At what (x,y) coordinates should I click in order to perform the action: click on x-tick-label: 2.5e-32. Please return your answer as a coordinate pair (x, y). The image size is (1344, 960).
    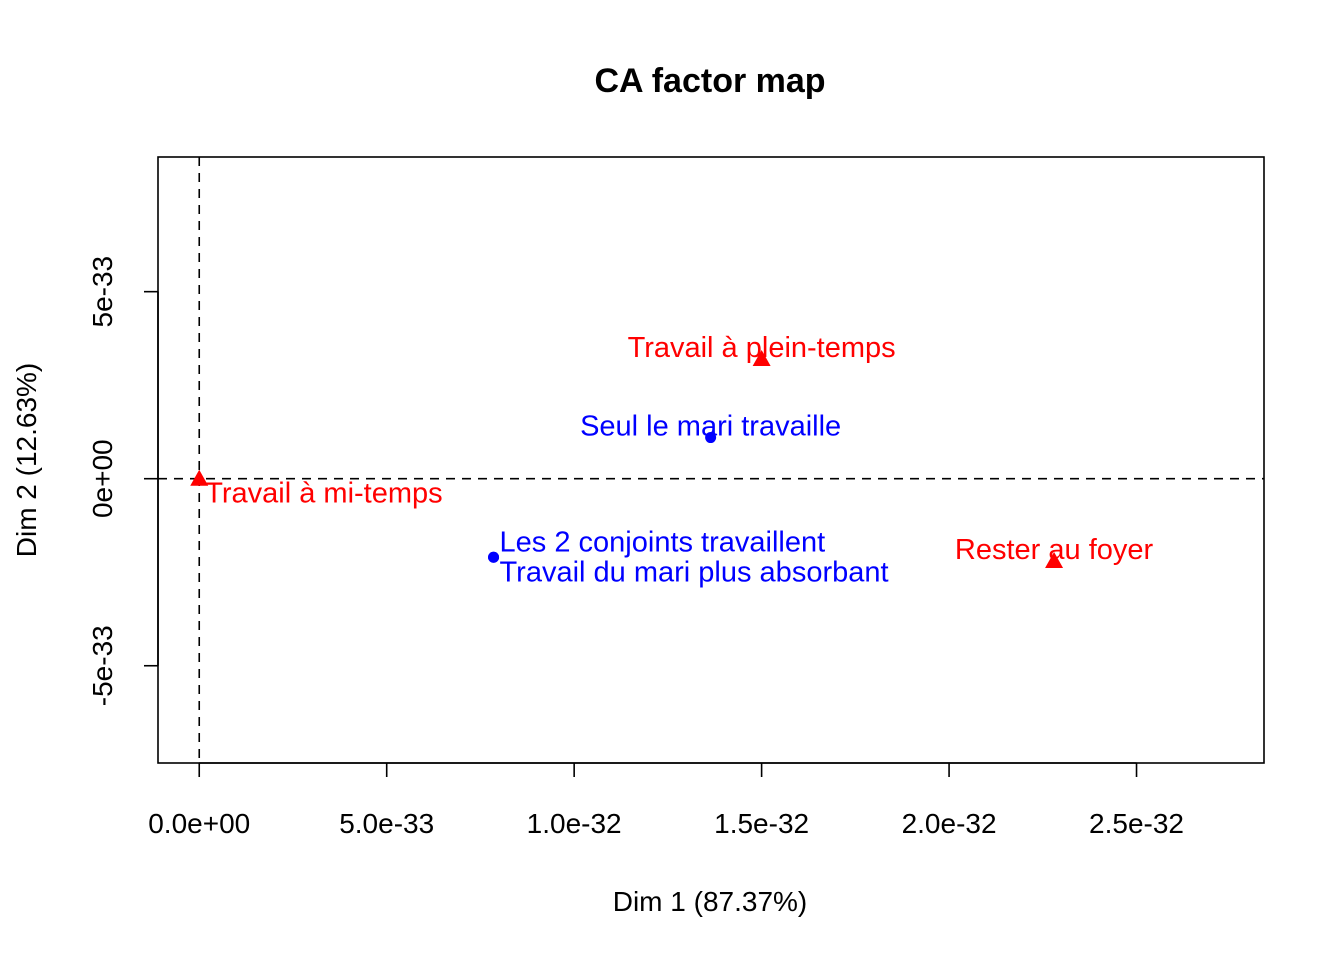
    Looking at the image, I should click on (1136, 823).